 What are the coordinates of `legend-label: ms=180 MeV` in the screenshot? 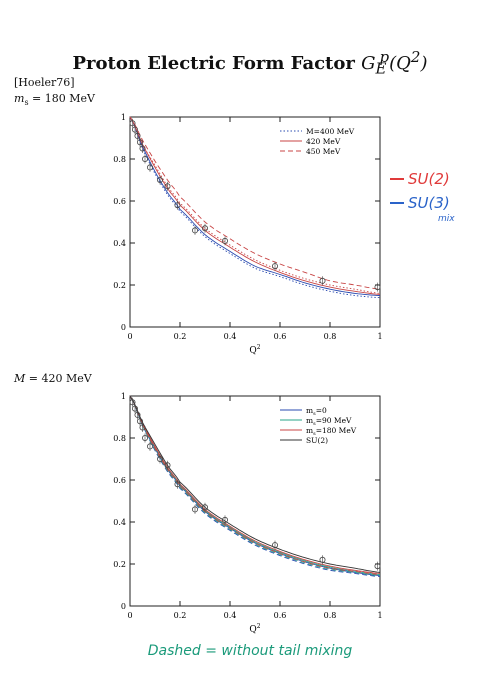 It's located at (331, 431).